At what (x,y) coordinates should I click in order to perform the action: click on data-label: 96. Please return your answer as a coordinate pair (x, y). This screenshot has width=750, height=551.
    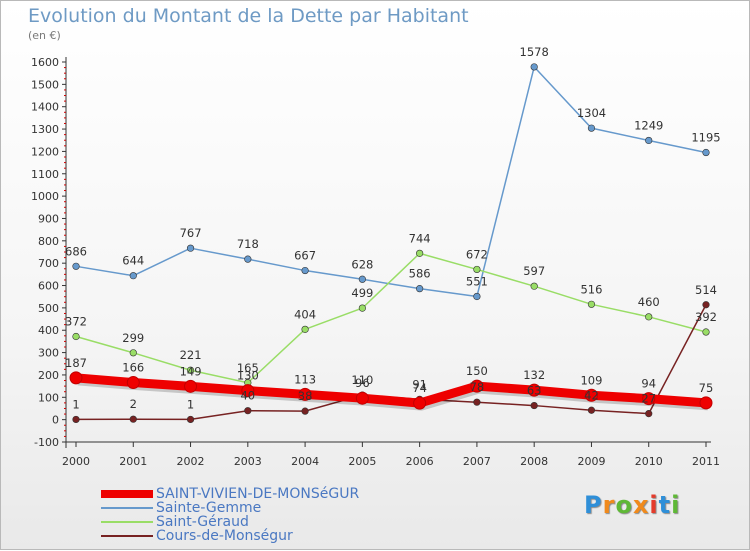
    Looking at the image, I should click on (362, 383).